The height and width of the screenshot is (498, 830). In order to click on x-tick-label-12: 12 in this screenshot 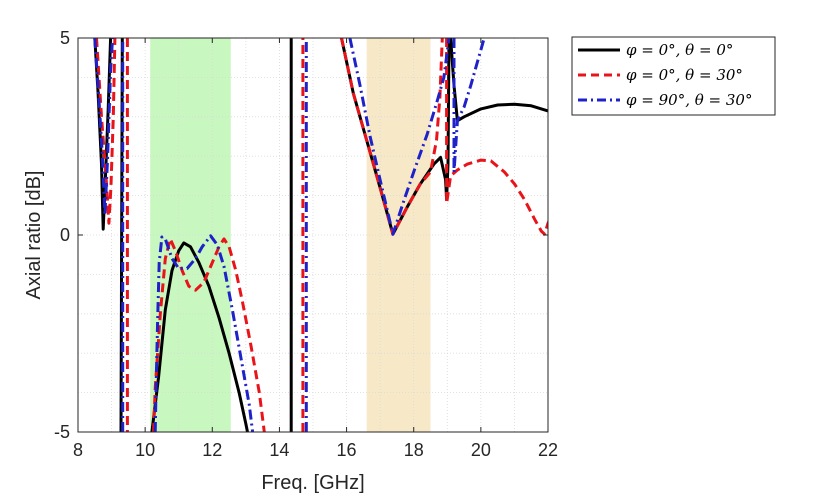, I will do `click(212, 450)`.